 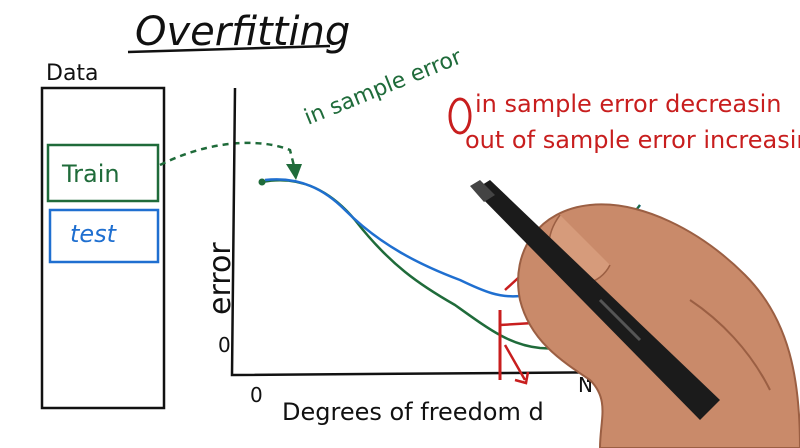 What do you see at coordinates (294, 172) in the screenshot?
I see `arrow-head` at bounding box center [294, 172].